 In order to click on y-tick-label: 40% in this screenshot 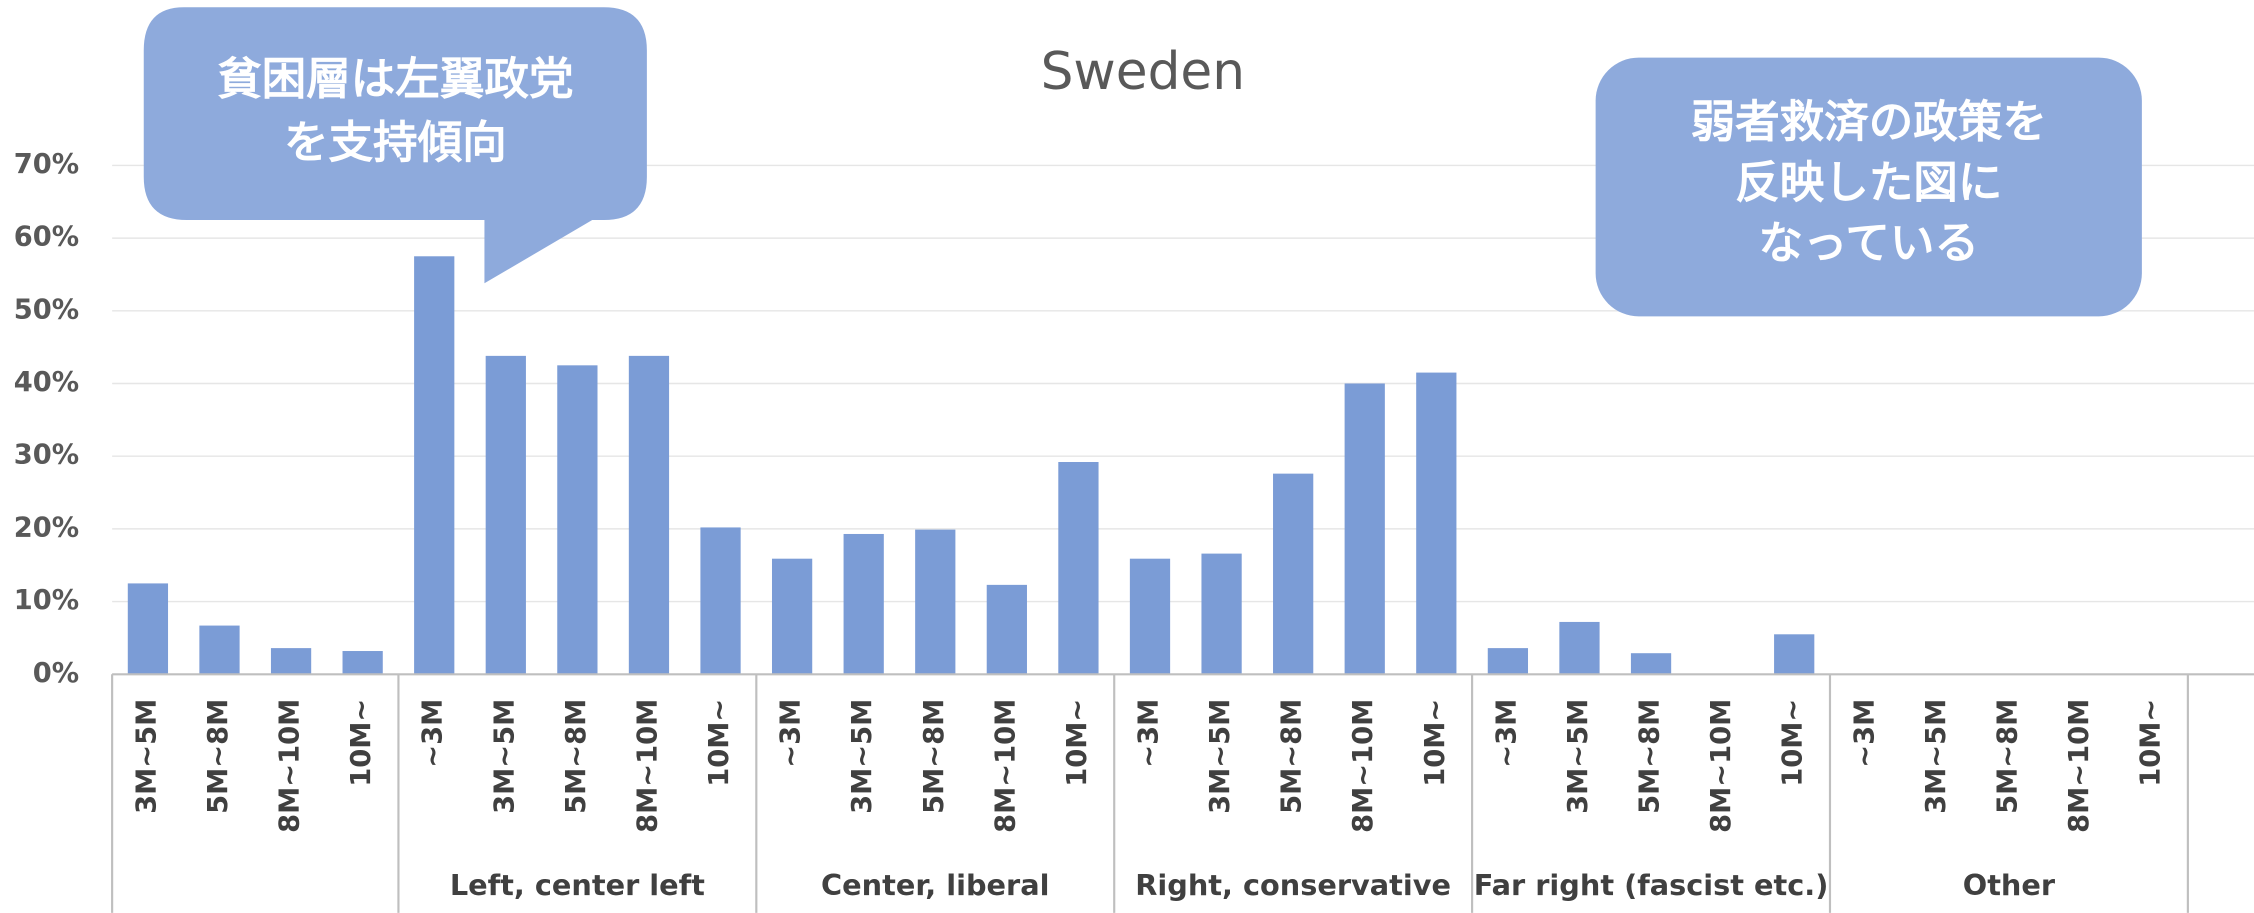, I will do `click(46, 382)`.